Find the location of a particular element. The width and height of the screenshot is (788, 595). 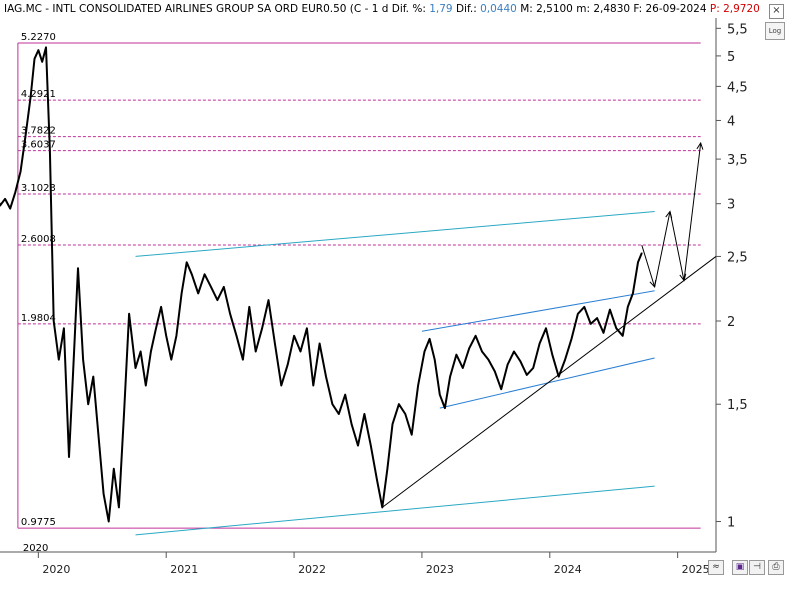

x-tick-label: 2021 is located at coordinates (184, 569).